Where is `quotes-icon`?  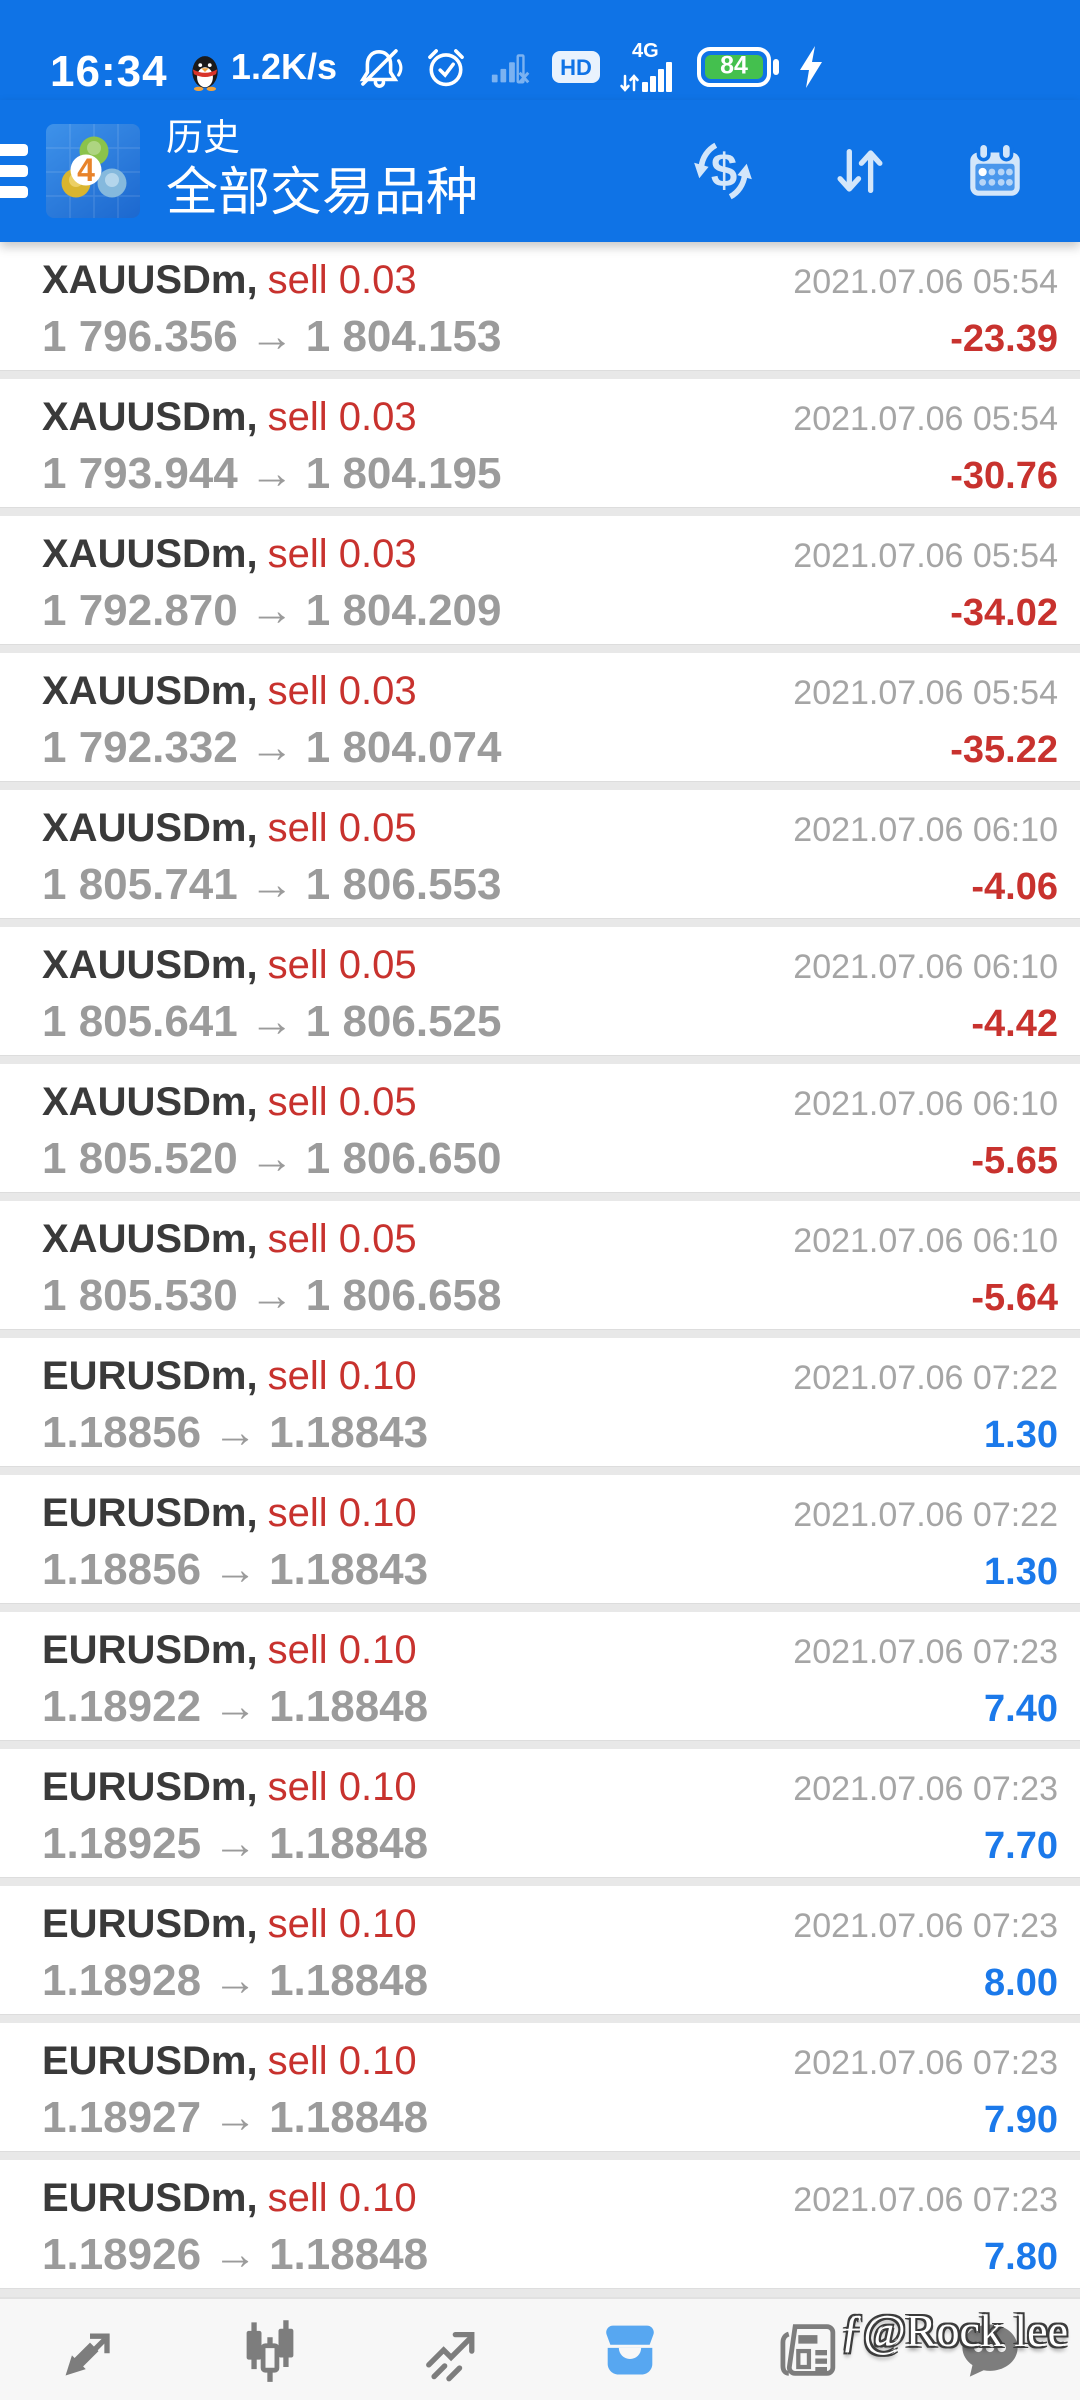
quotes-icon is located at coordinates (90, 2349).